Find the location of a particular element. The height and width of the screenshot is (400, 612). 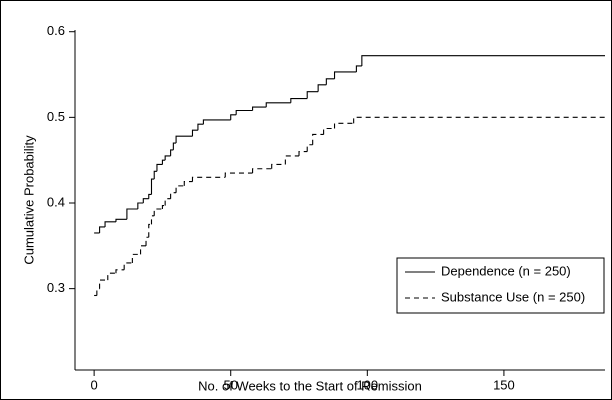

x-tick-label: 150 is located at coordinates (504, 384).